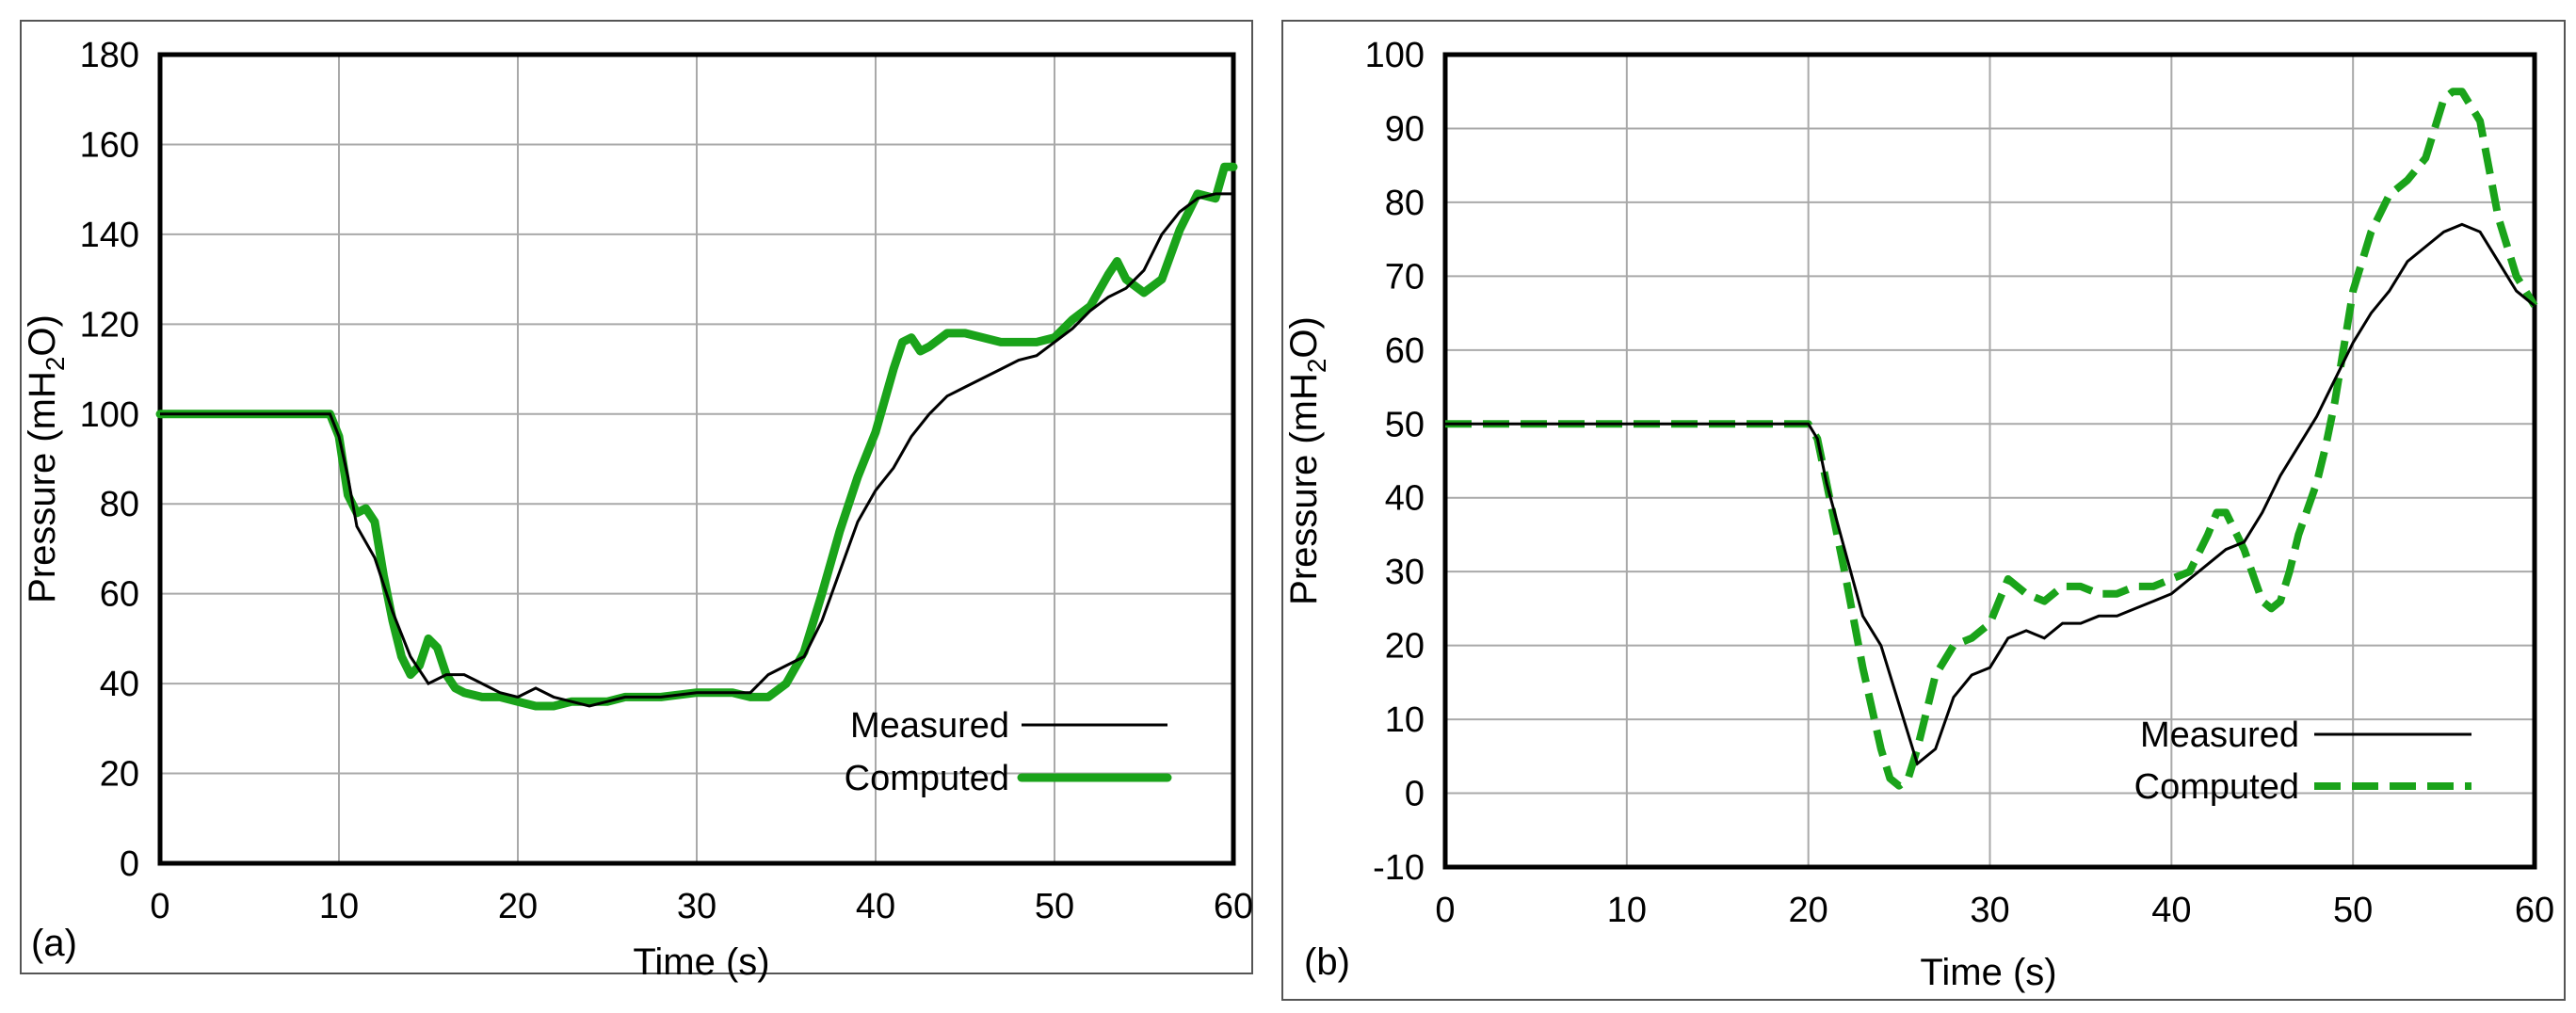 The height and width of the screenshot is (1013, 2576). What do you see at coordinates (54, 943) in the screenshot?
I see `panel-label: (a)` at bounding box center [54, 943].